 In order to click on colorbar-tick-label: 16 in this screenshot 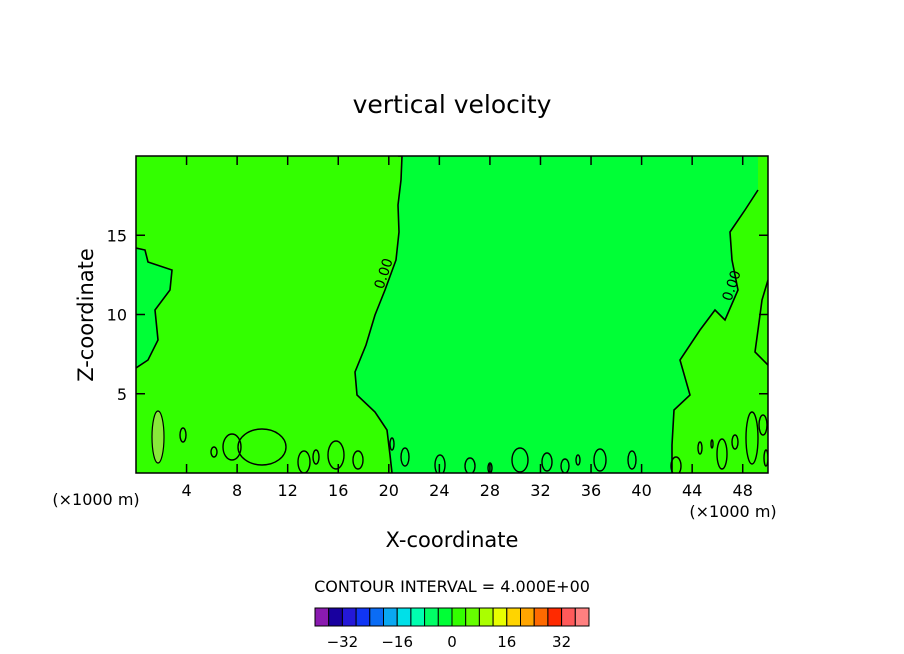, I will do `click(506, 642)`.